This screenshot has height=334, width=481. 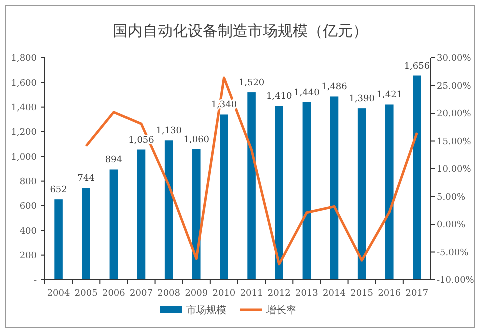 What do you see at coordinates (169, 294) in the screenshot?
I see `x-tick-label: 2008` at bounding box center [169, 294].